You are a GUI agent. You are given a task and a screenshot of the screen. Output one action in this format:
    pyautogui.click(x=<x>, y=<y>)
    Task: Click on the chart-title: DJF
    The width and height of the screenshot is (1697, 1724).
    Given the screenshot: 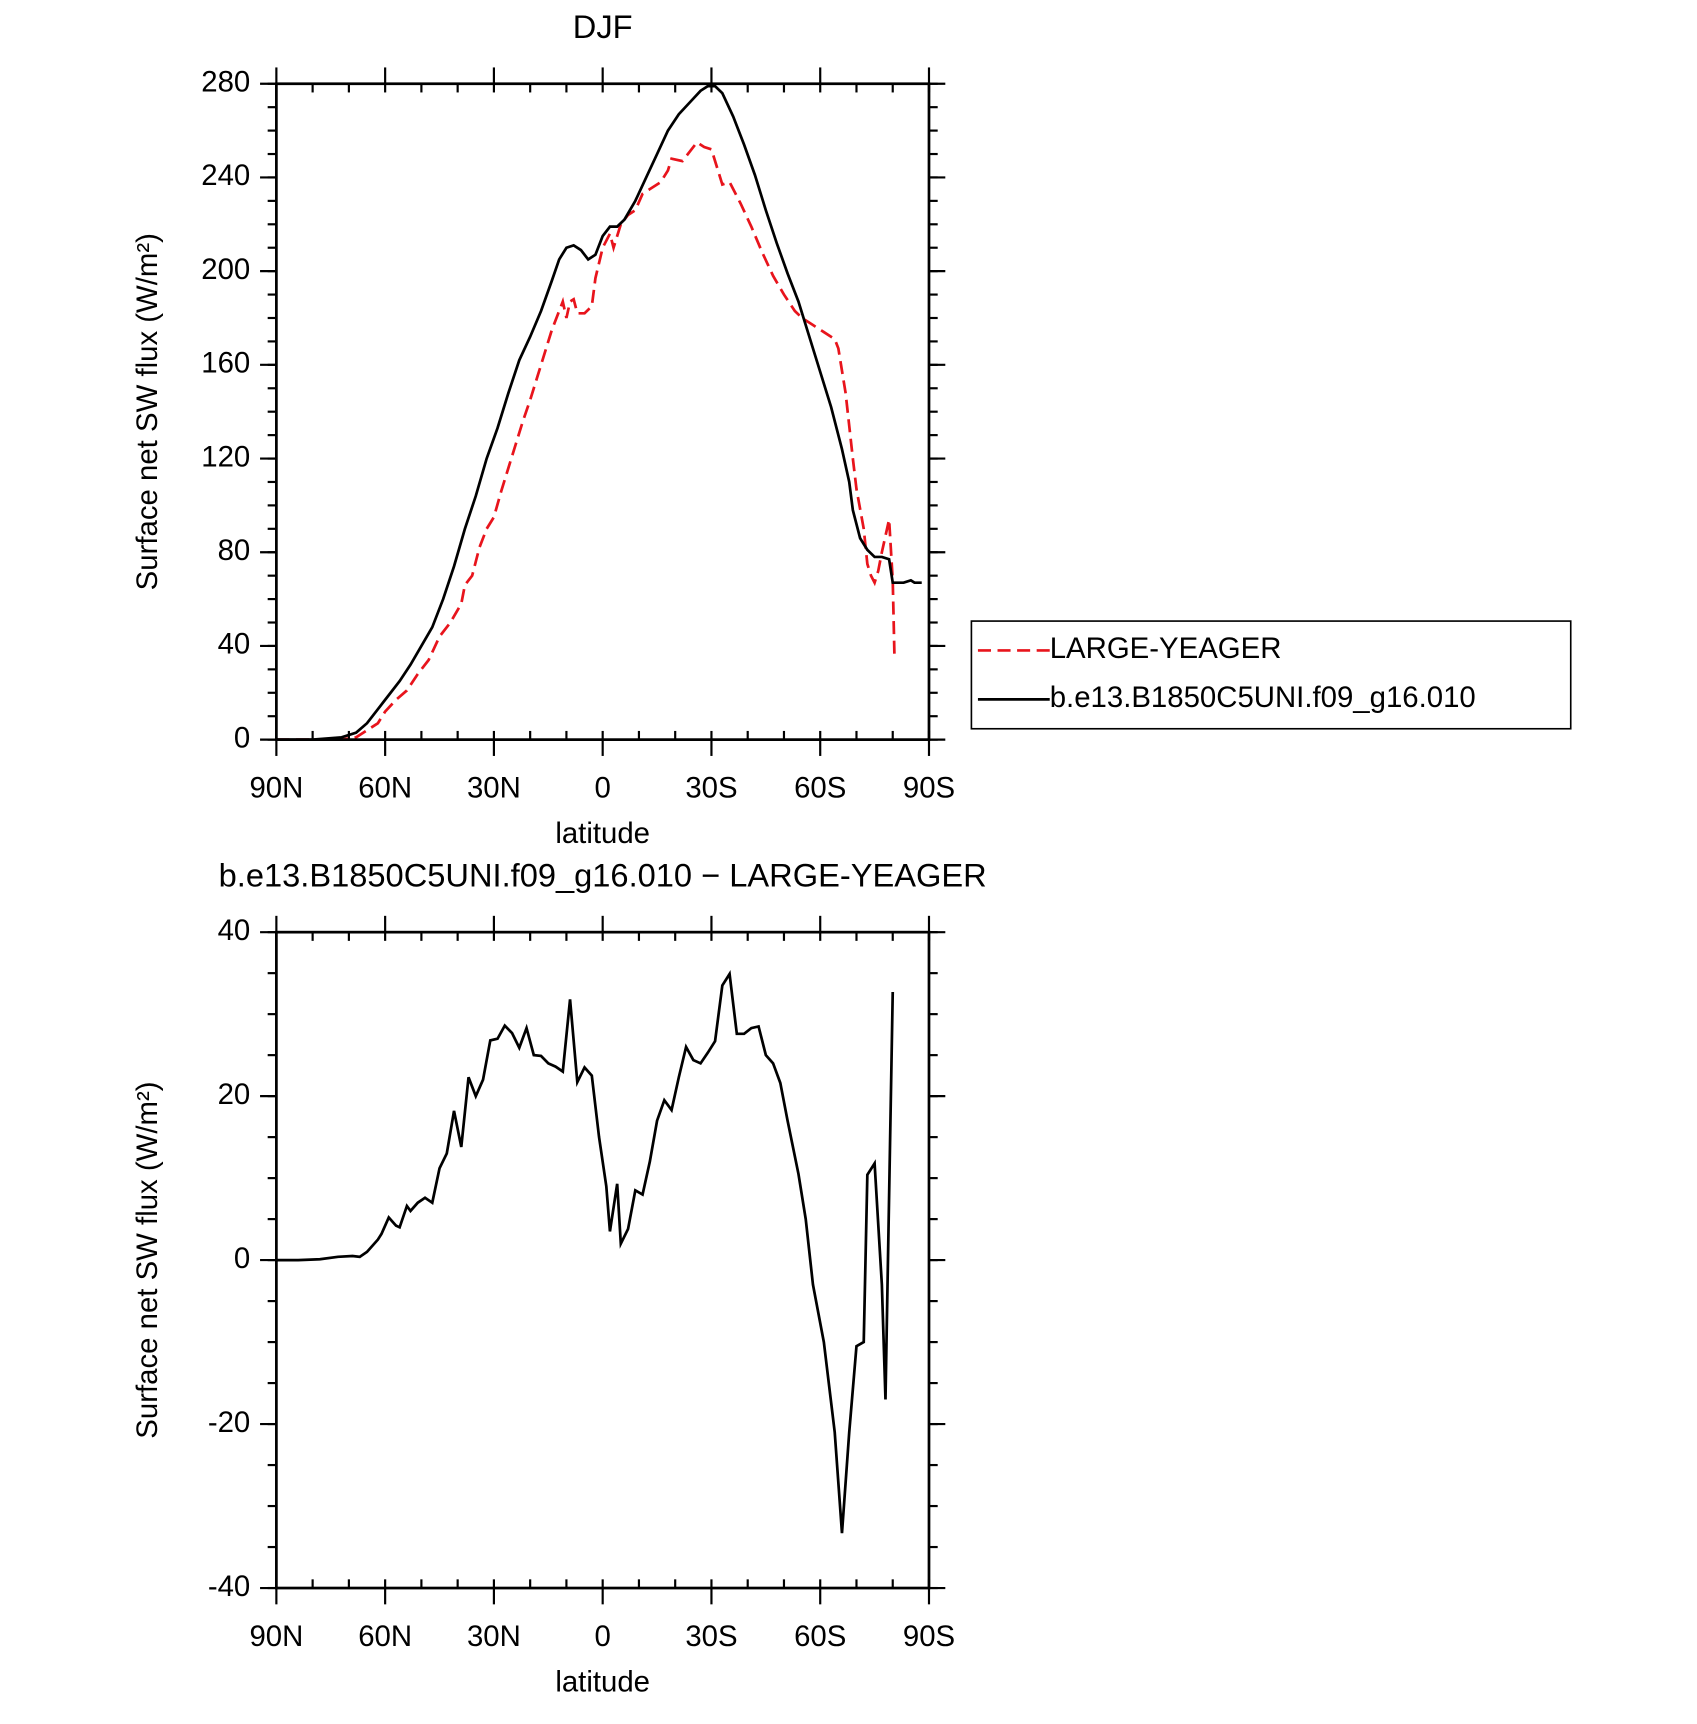 What is the action you would take?
    pyautogui.click(x=603, y=26)
    